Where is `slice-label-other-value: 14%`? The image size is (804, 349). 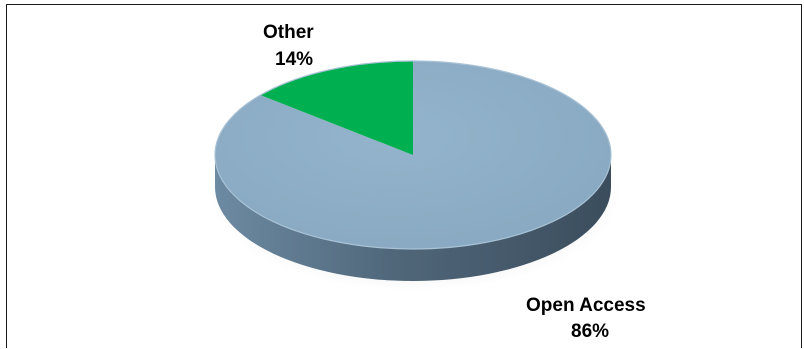
slice-label-other-value: 14% is located at coordinates (294, 59).